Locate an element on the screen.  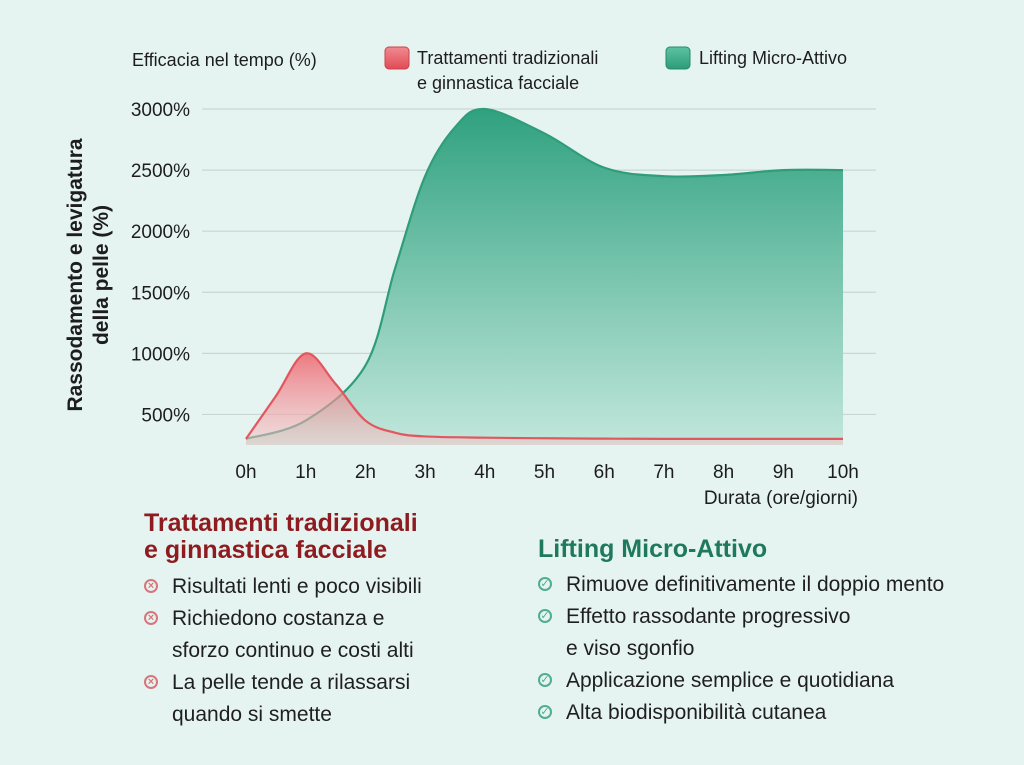
series-line-traditional is located at coordinates (544, 396).